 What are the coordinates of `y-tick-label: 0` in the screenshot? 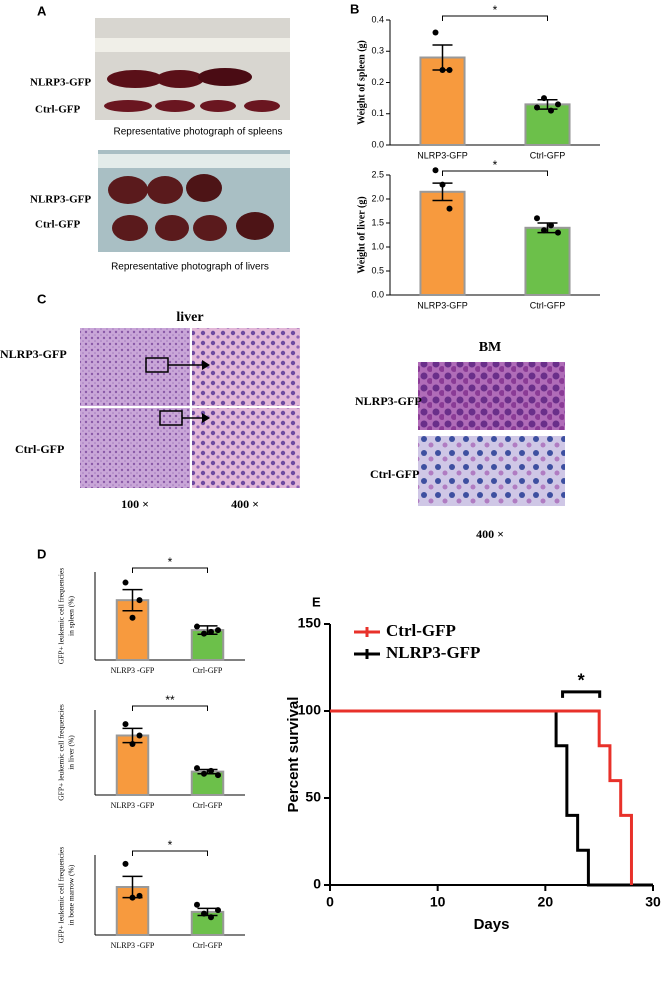 It's located at (317, 884).